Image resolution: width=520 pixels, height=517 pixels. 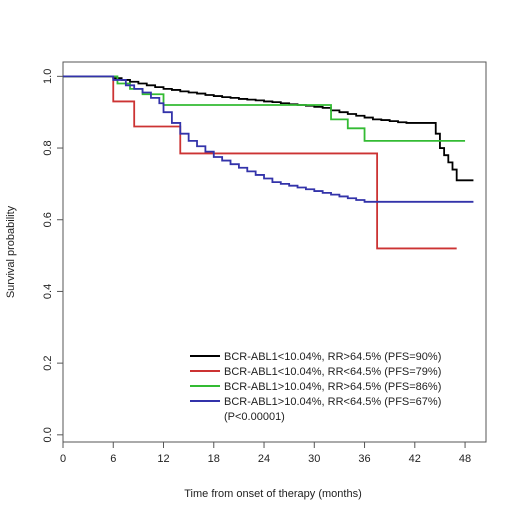 What do you see at coordinates (113, 459) in the screenshot?
I see `x-tick-label: 6` at bounding box center [113, 459].